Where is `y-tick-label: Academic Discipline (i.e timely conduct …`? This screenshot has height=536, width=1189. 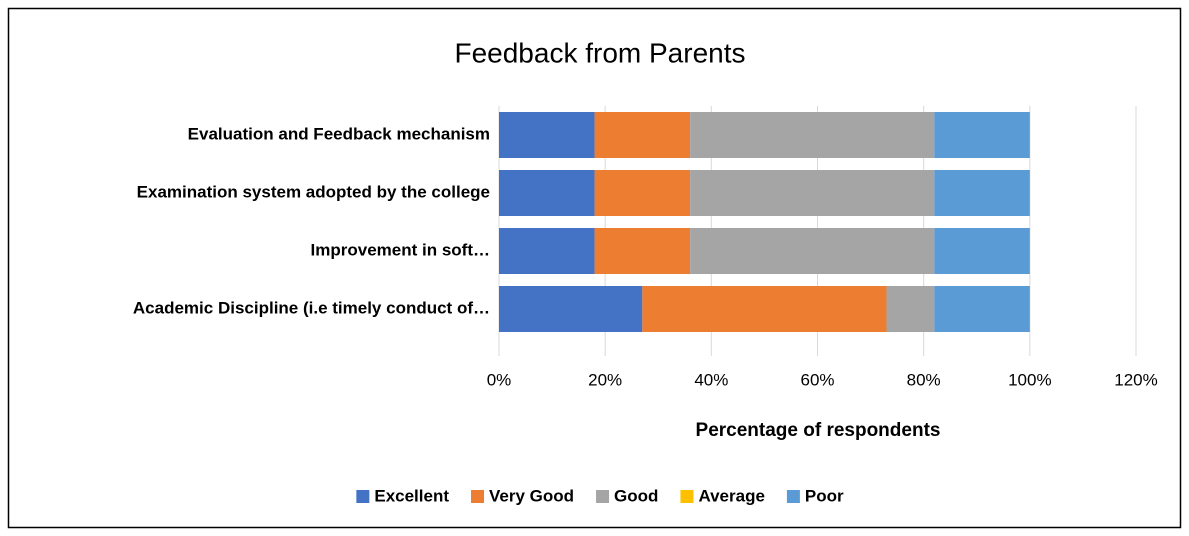 y-tick-label: Academic Discipline (i.e timely conduct … is located at coordinates (311, 307).